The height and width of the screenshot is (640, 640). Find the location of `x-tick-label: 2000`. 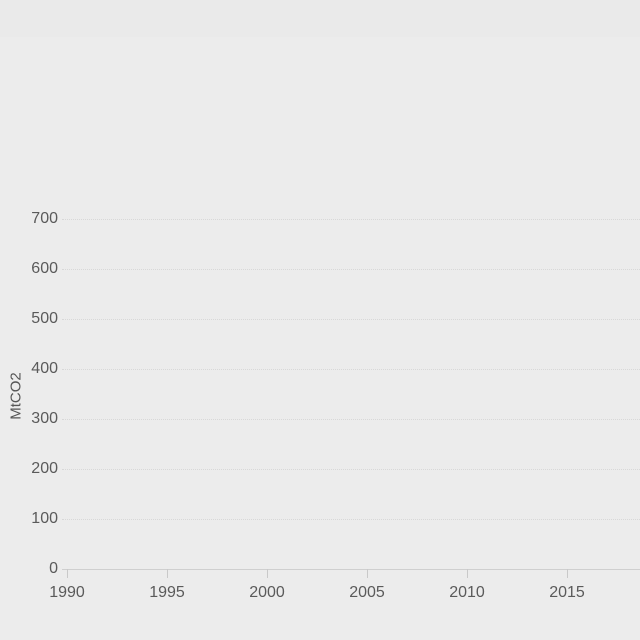

x-tick-label: 2000 is located at coordinates (267, 592).